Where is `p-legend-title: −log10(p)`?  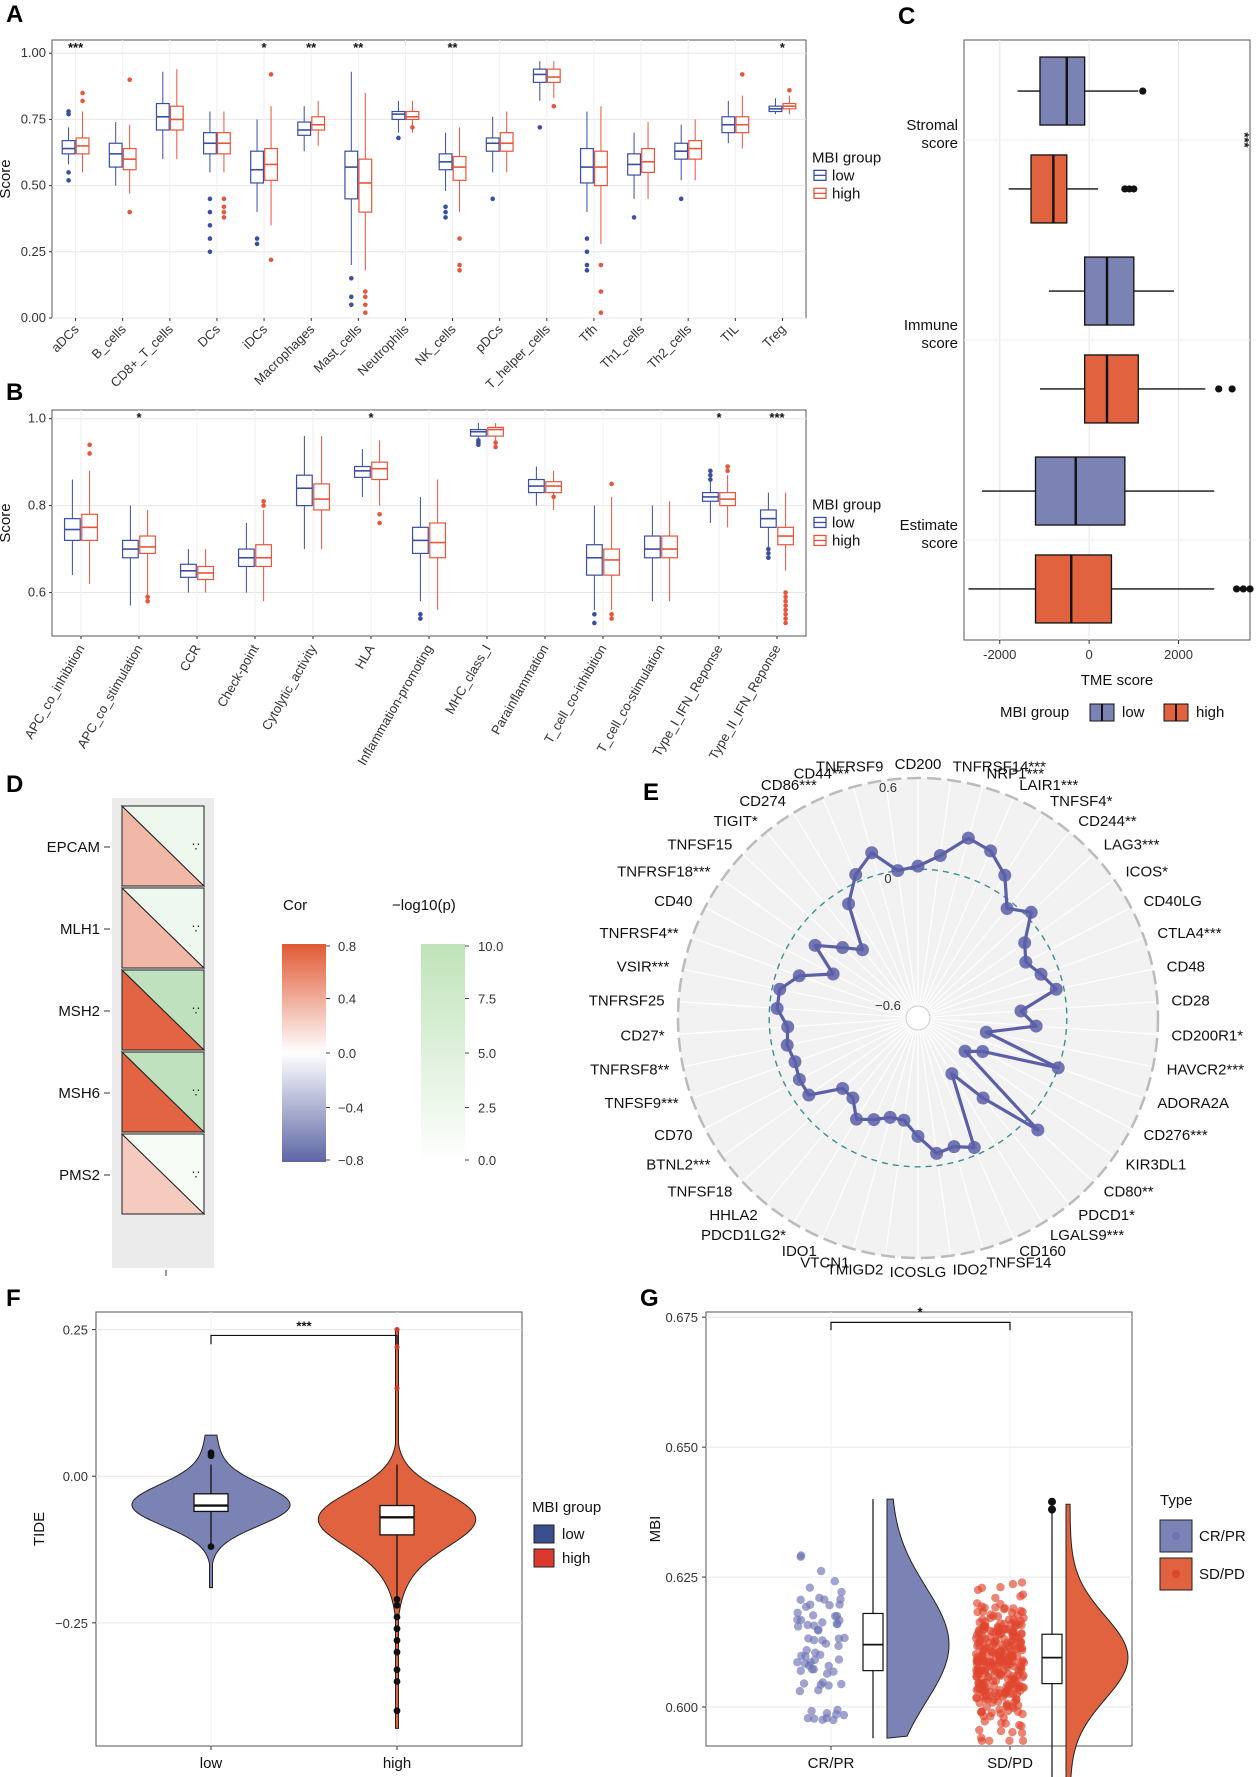
p-legend-title: −log10(p) is located at coordinates (424, 905).